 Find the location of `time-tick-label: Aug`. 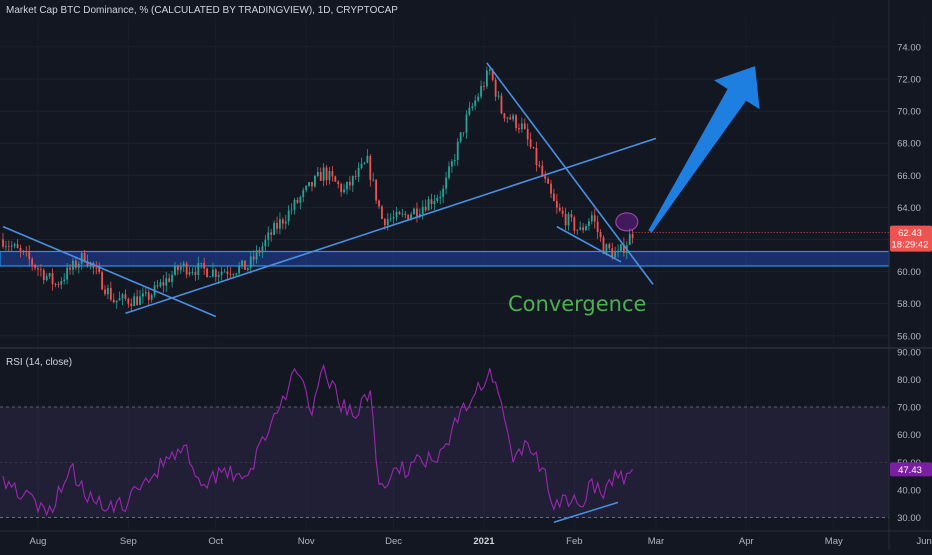

time-tick-label: Aug is located at coordinates (38, 541).